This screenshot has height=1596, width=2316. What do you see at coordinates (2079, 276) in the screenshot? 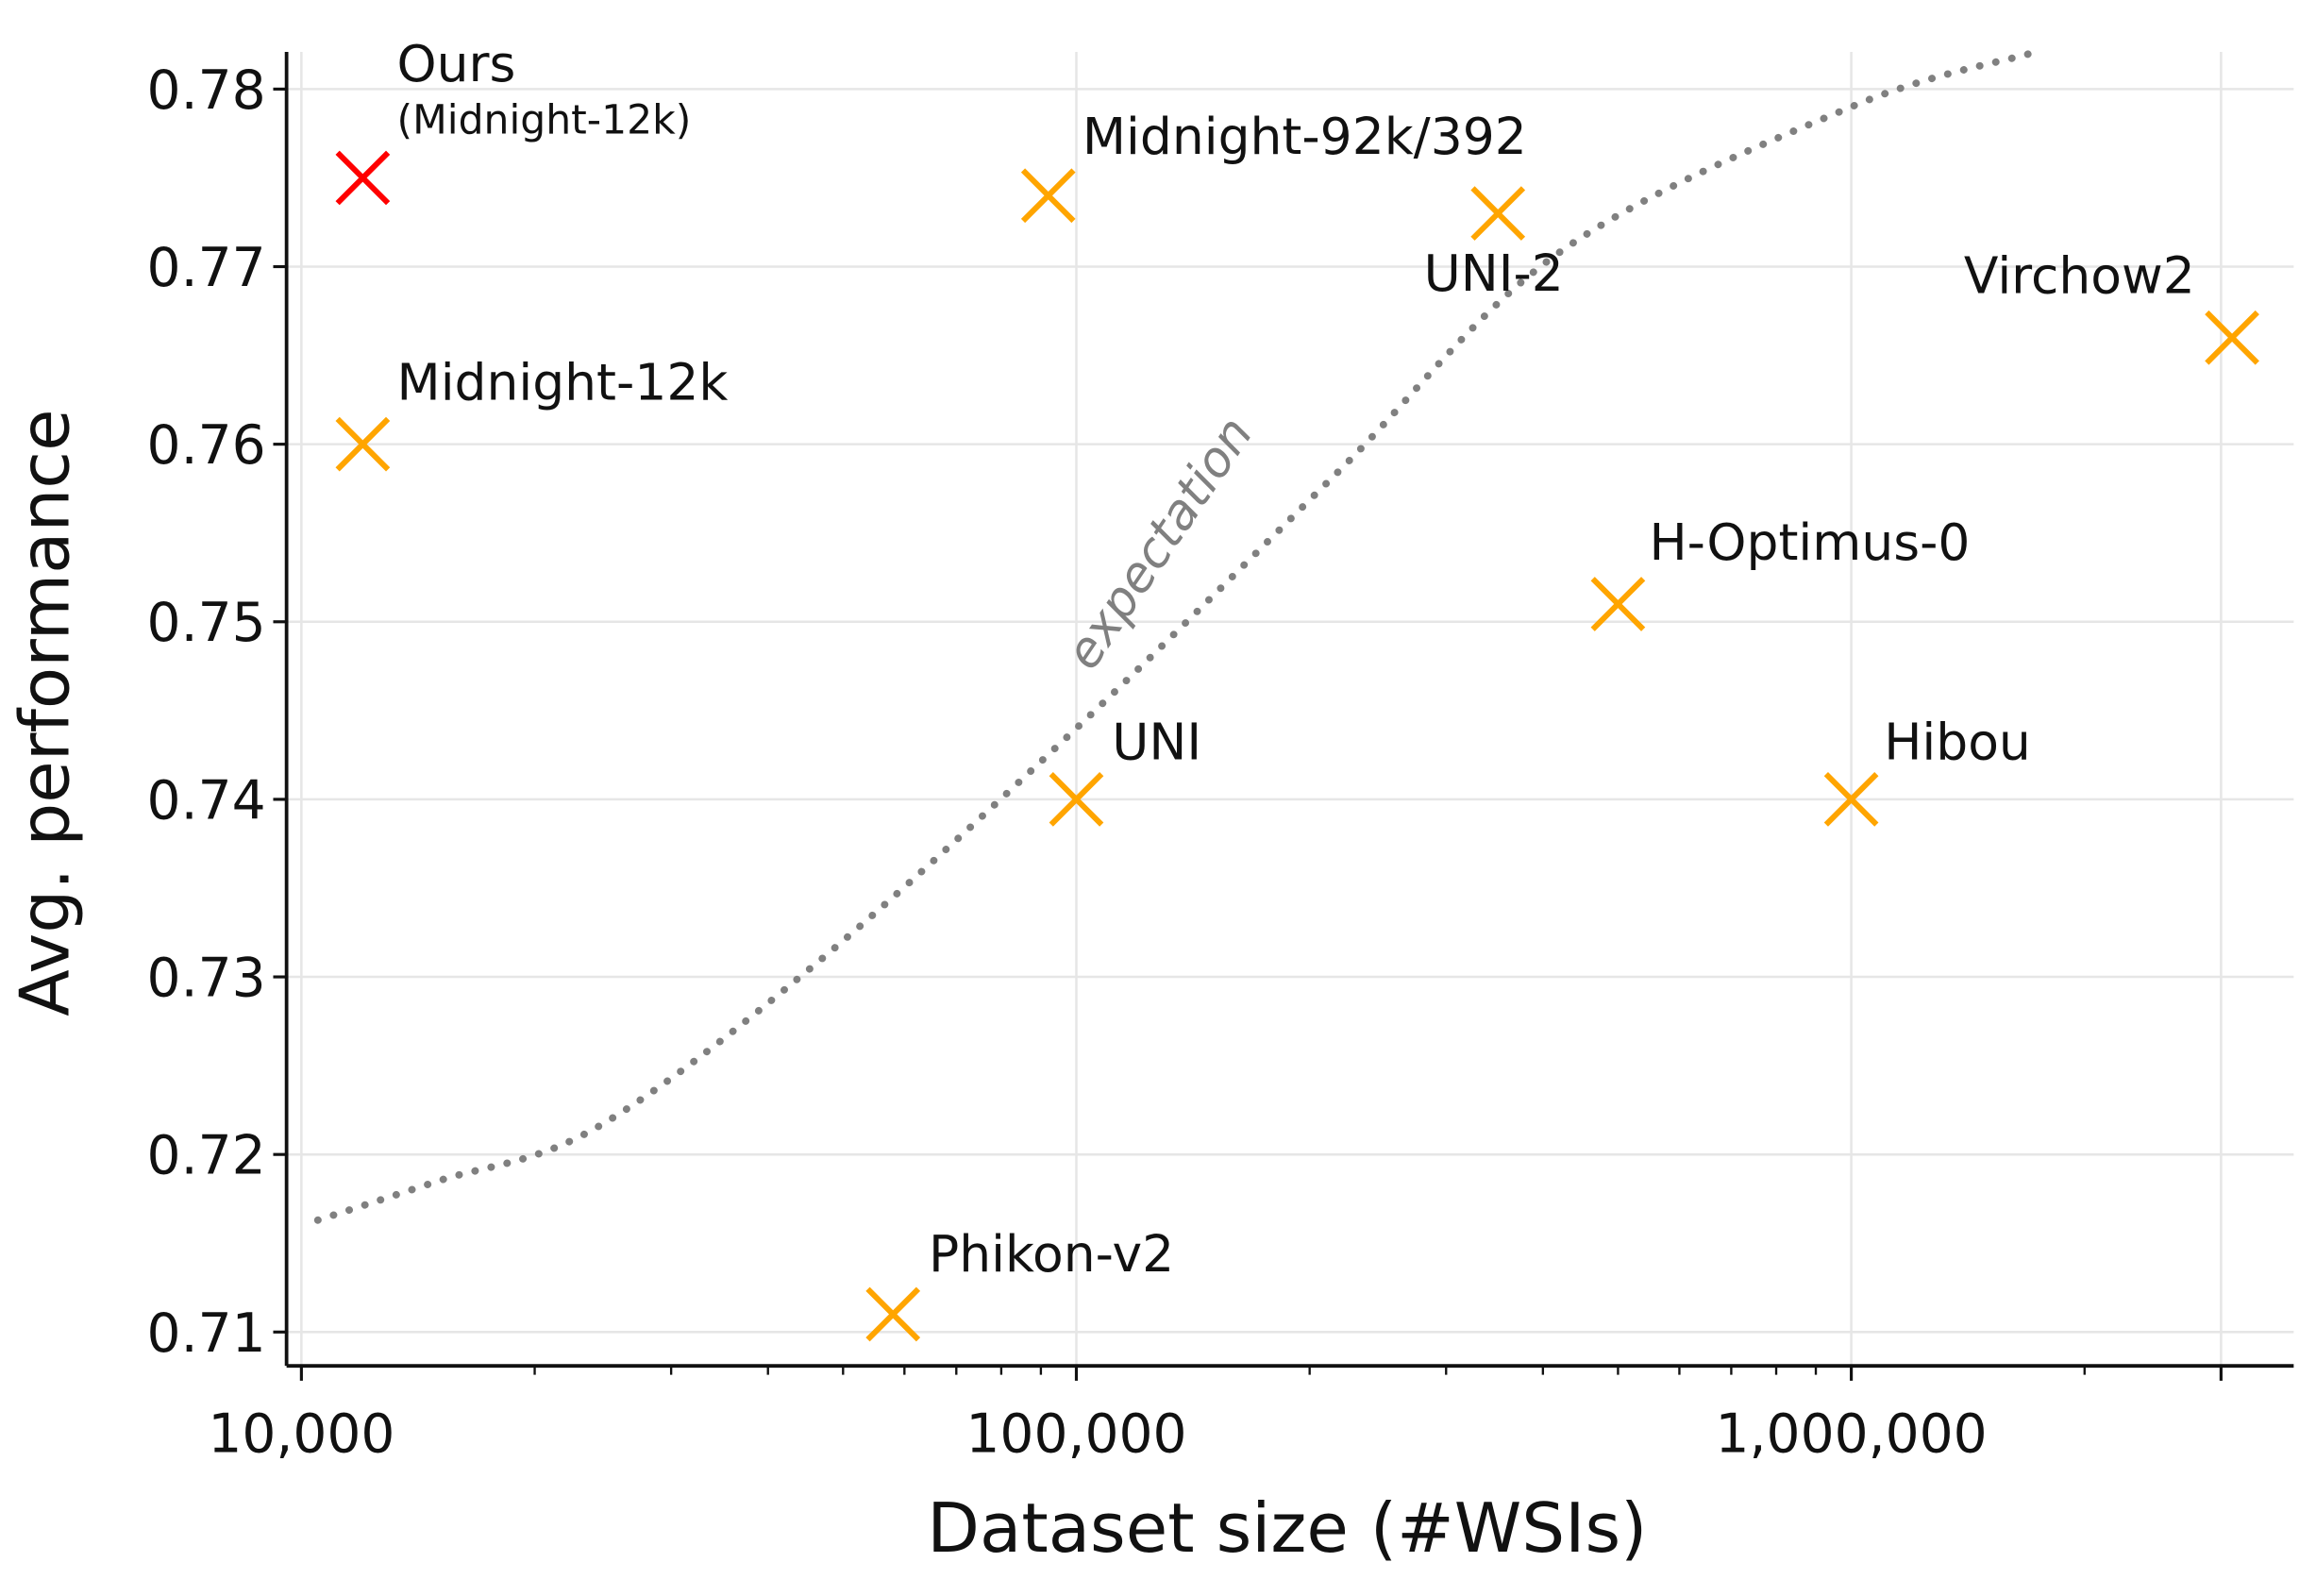
I see `point-label: Virchow2` at bounding box center [2079, 276].